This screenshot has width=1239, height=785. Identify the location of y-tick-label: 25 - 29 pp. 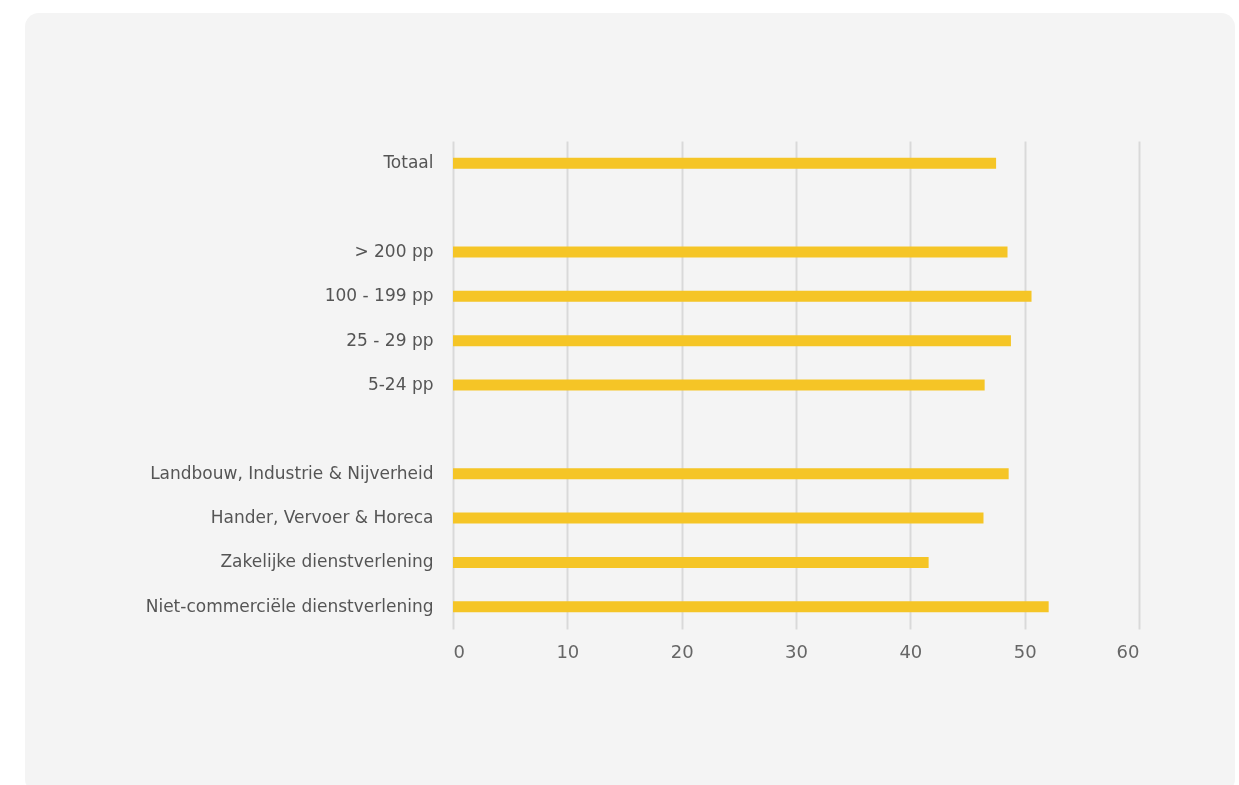
(390, 339).